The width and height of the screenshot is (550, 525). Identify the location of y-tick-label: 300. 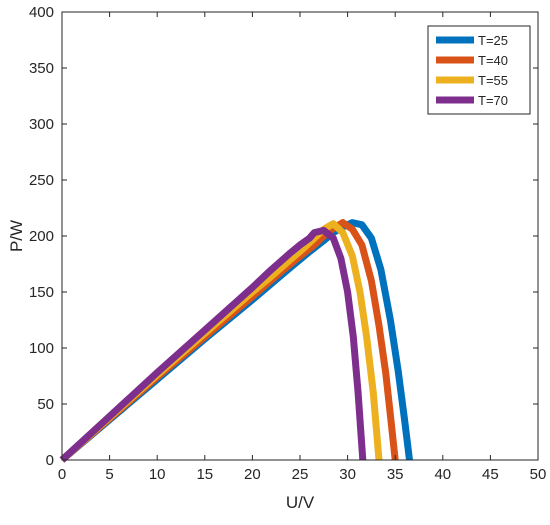
(41, 124).